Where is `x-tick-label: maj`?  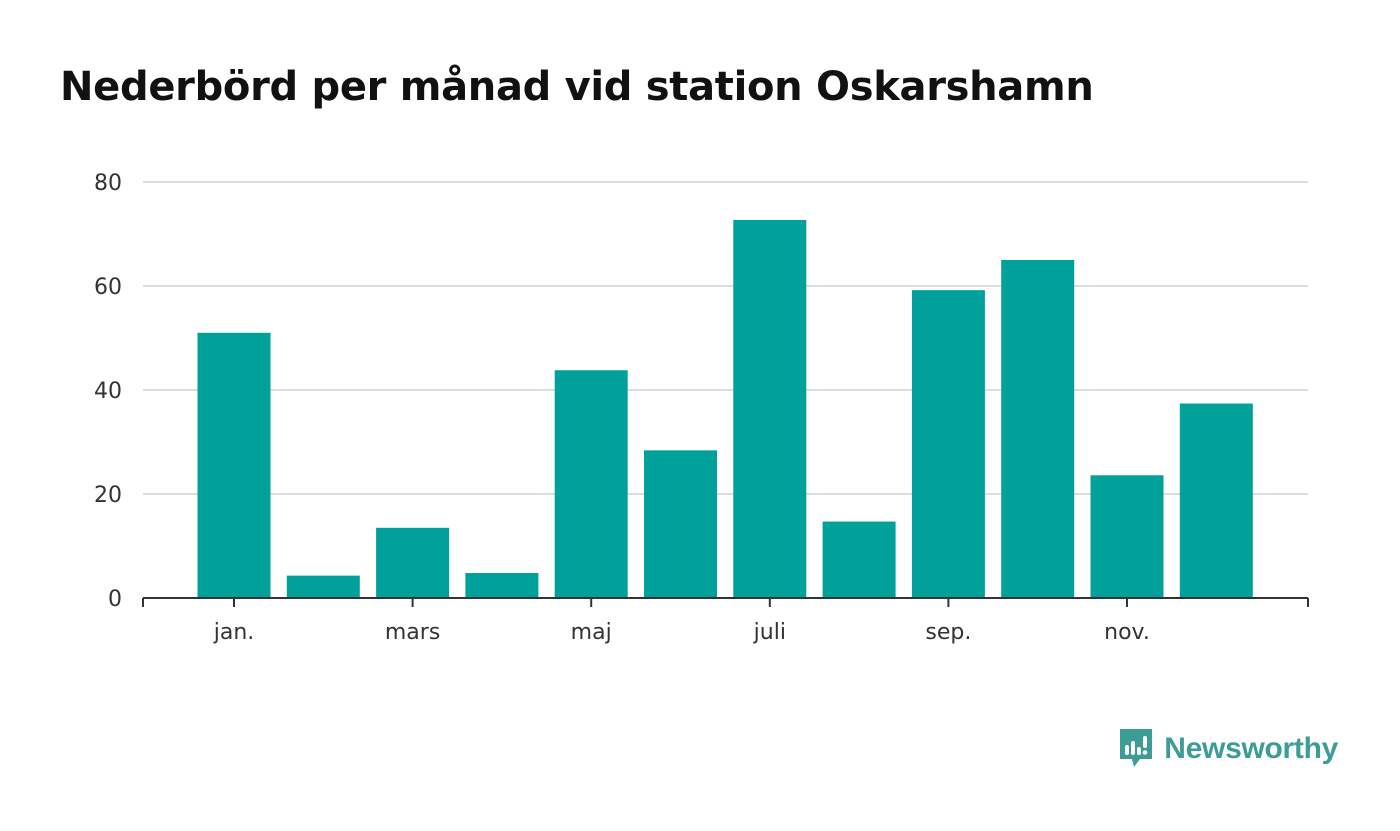
x-tick-label: maj is located at coordinates (591, 632).